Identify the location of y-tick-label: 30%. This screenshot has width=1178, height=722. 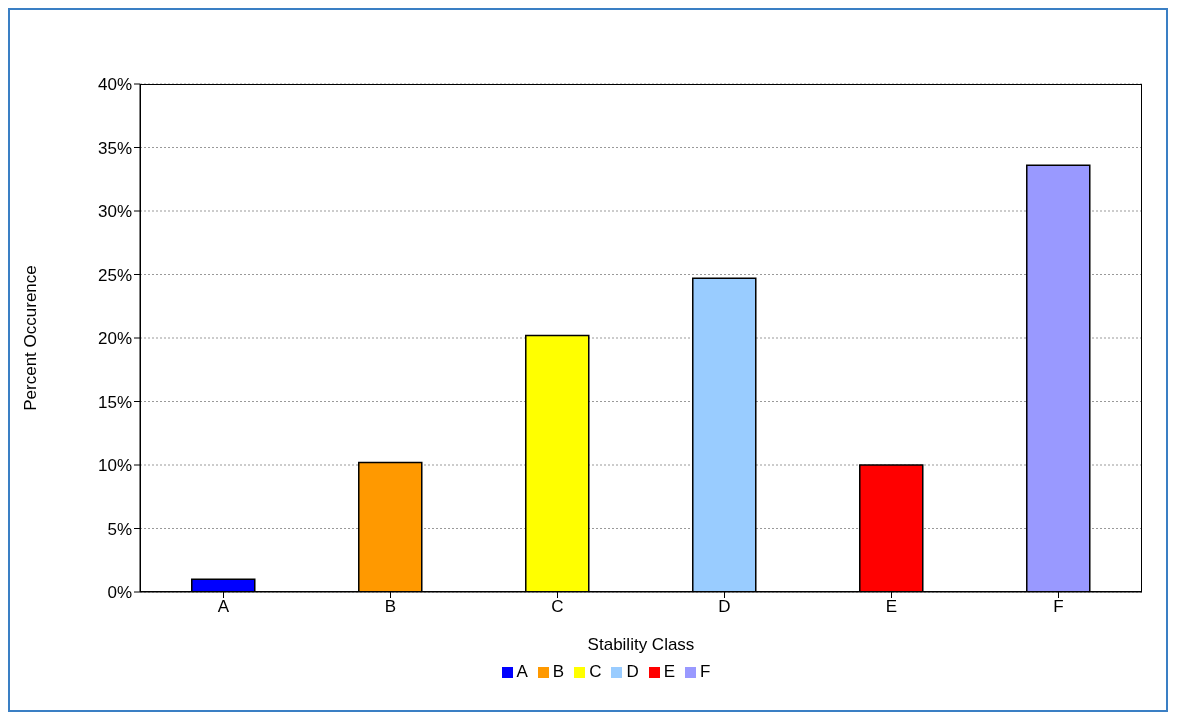
(114, 212).